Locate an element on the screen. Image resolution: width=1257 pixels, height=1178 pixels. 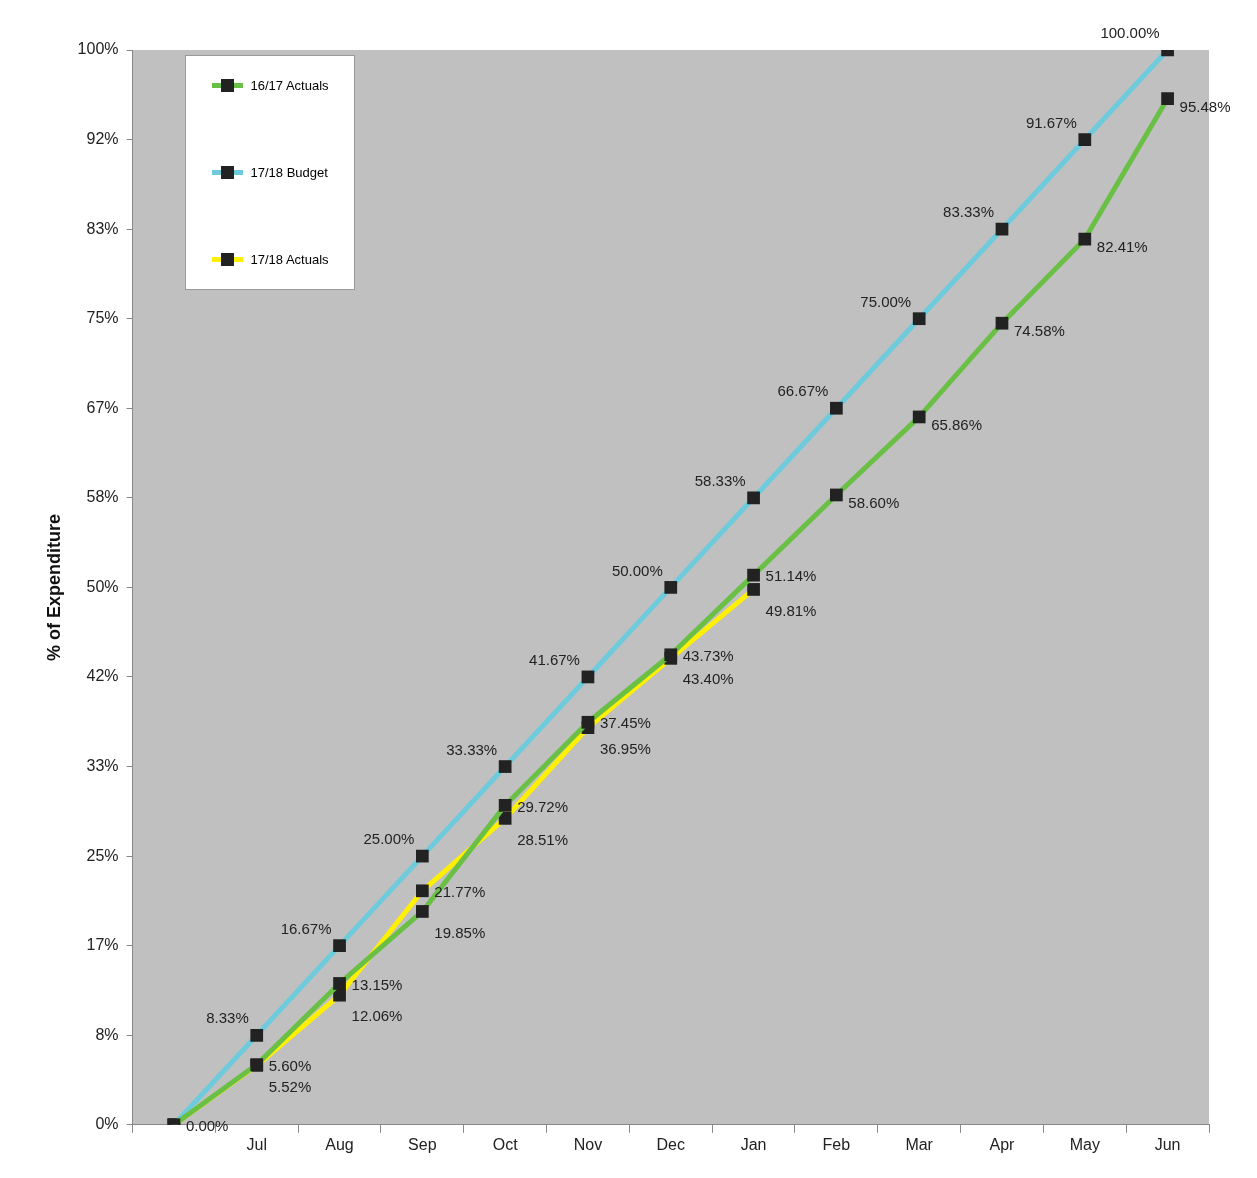
data-label: 0.00% is located at coordinates (207, 1125).